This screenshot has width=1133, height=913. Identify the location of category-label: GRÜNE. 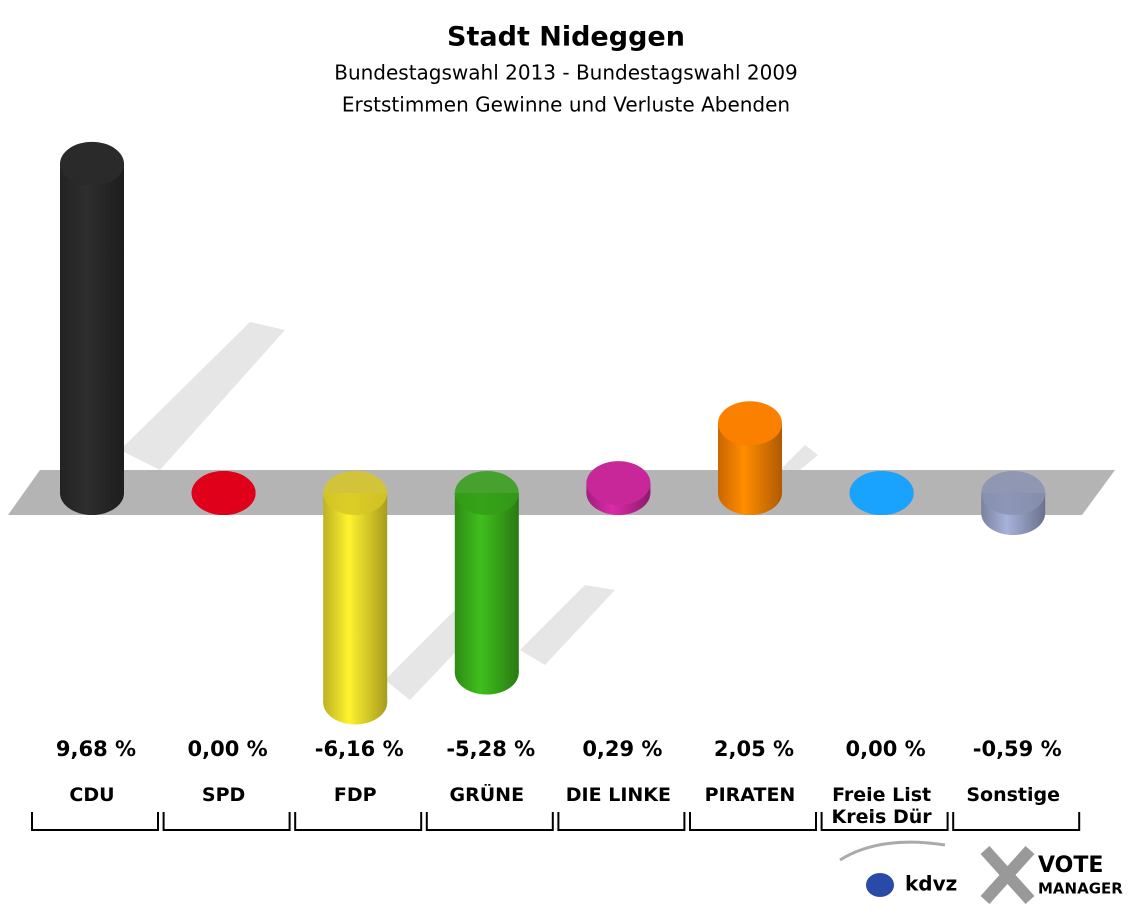
(487, 795).